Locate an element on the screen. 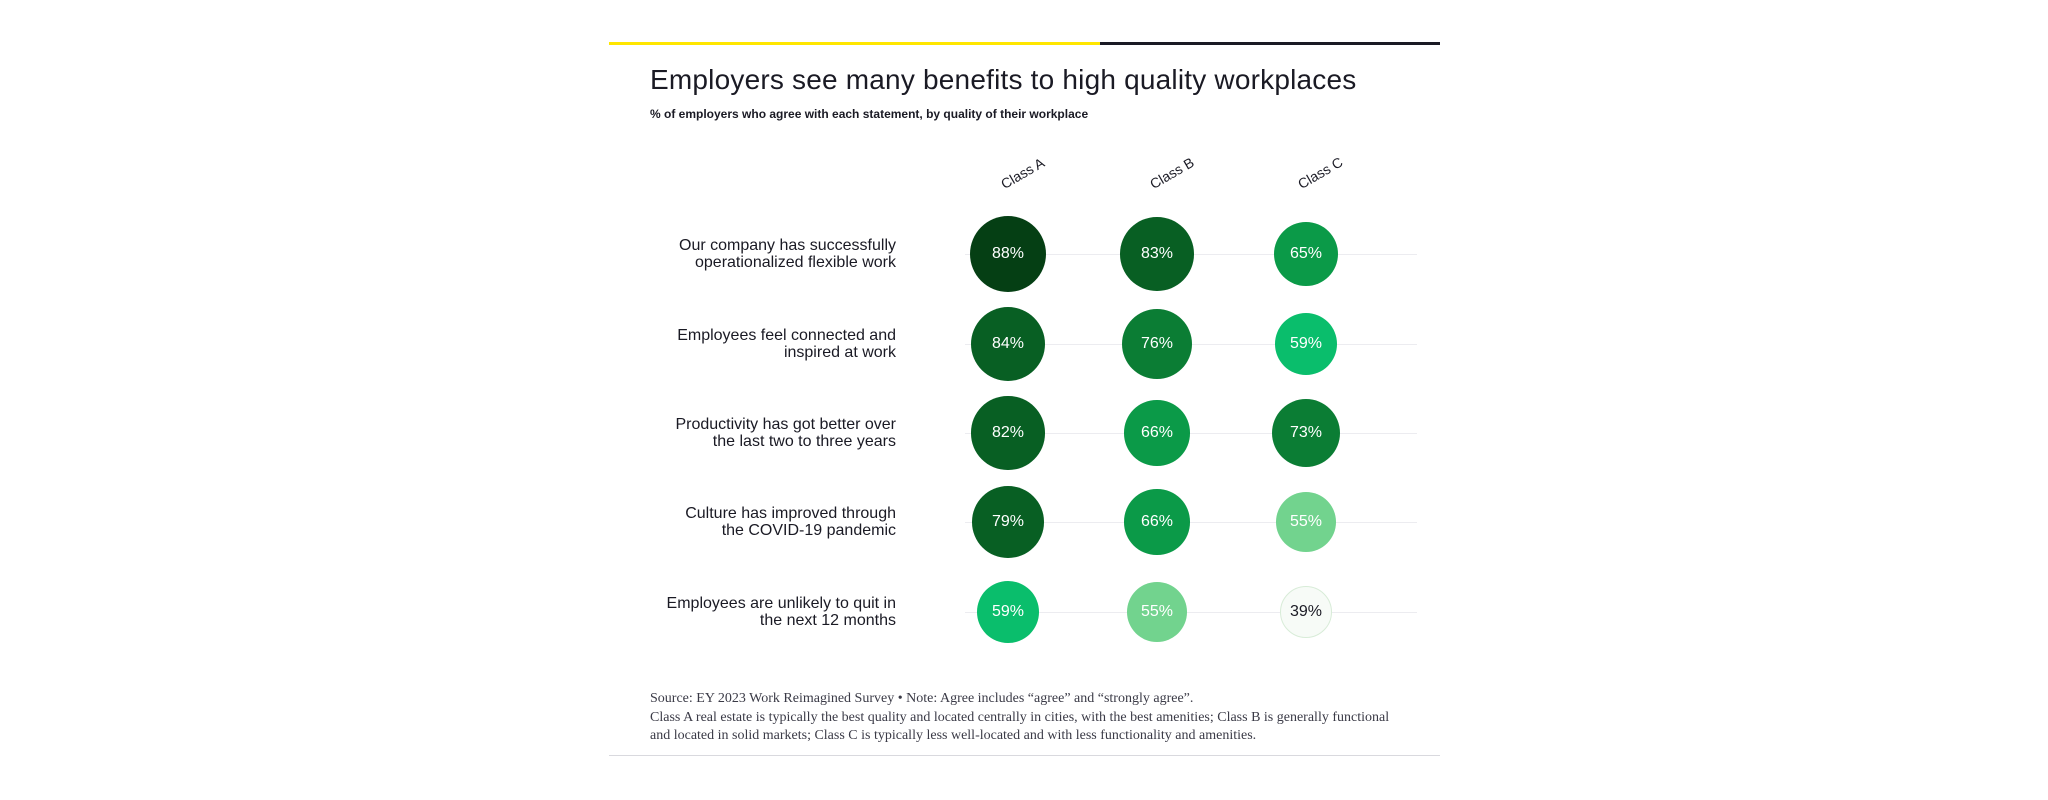 The height and width of the screenshot is (800, 2048). value-label: 83% is located at coordinates (1156, 253).